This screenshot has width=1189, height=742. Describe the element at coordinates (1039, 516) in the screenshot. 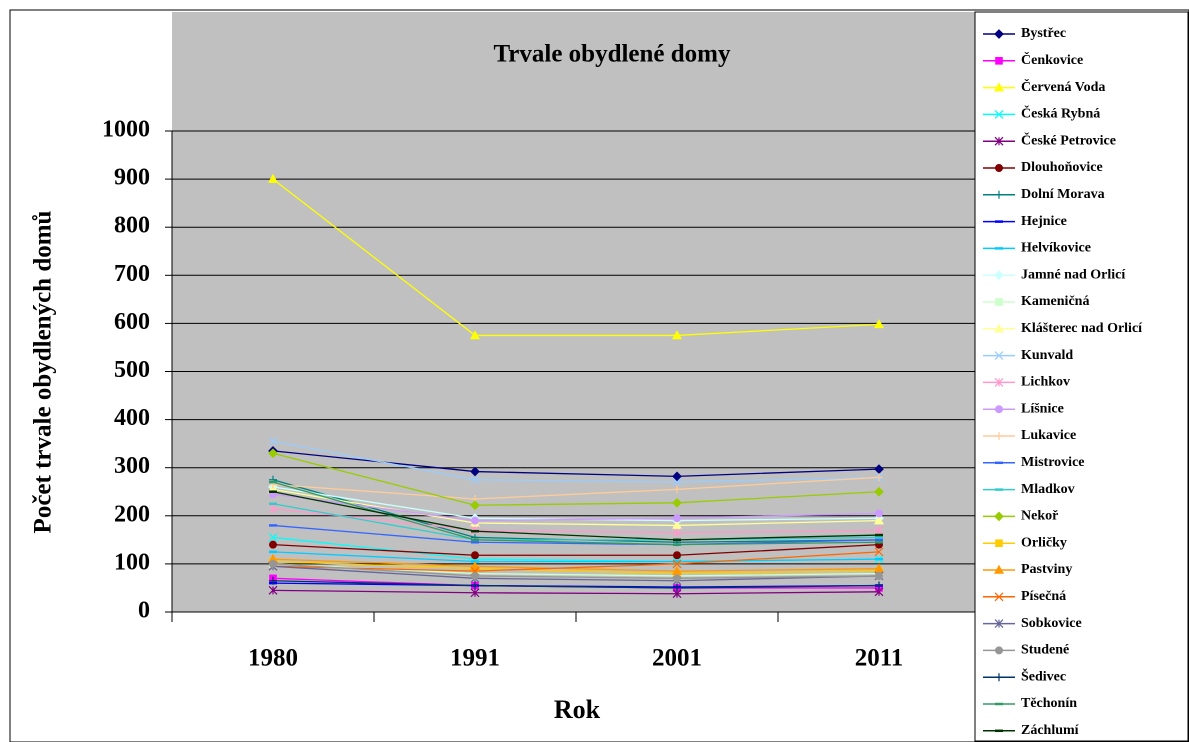

I see `legend-label: Nekoř` at that location.